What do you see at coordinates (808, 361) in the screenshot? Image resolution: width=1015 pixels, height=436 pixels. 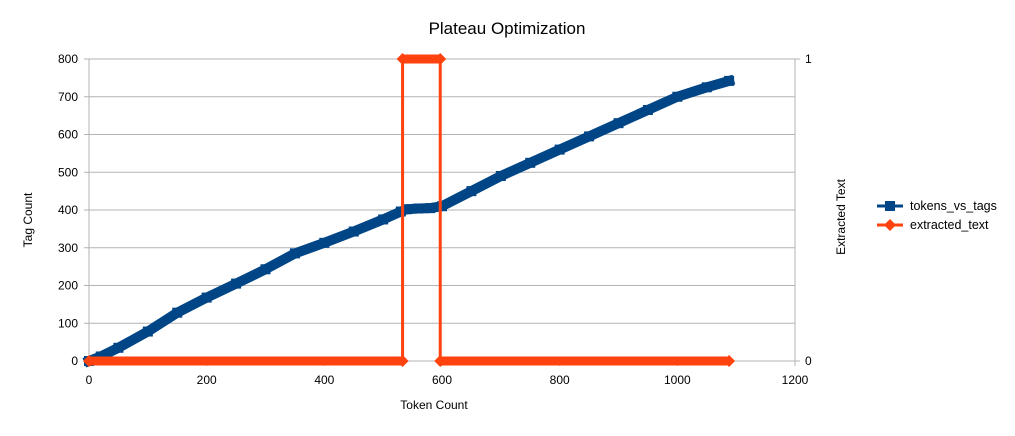 I see `y2-tick-label-0: 0` at bounding box center [808, 361].